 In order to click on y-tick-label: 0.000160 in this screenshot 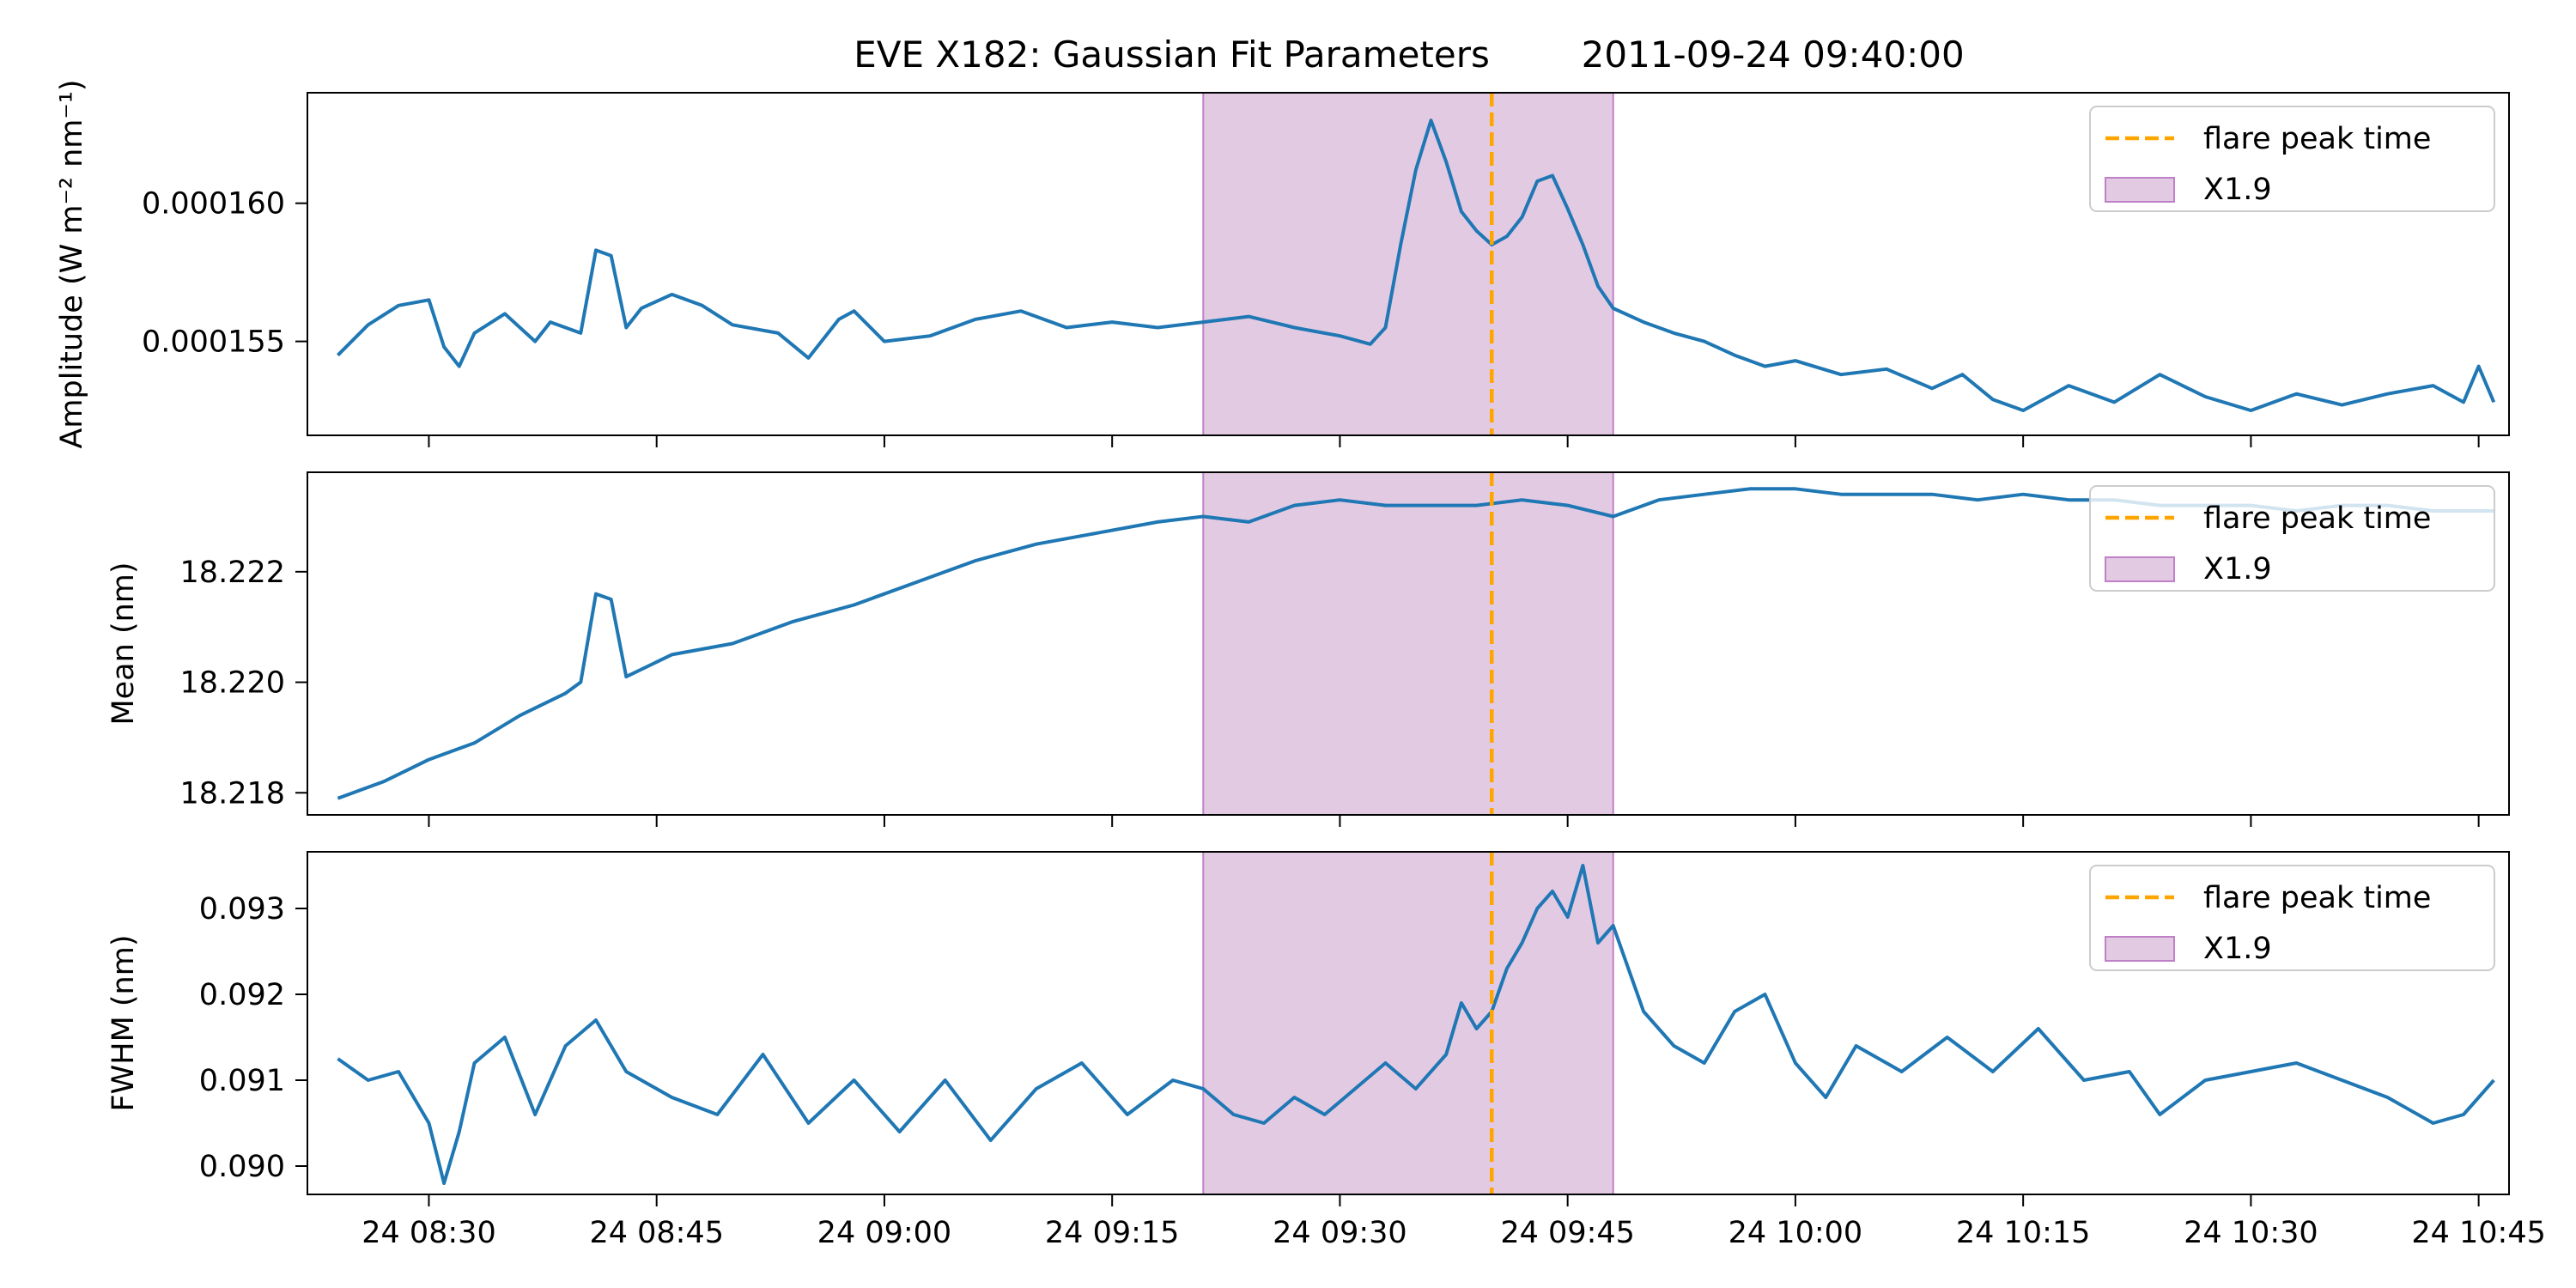, I will do `click(213, 204)`.